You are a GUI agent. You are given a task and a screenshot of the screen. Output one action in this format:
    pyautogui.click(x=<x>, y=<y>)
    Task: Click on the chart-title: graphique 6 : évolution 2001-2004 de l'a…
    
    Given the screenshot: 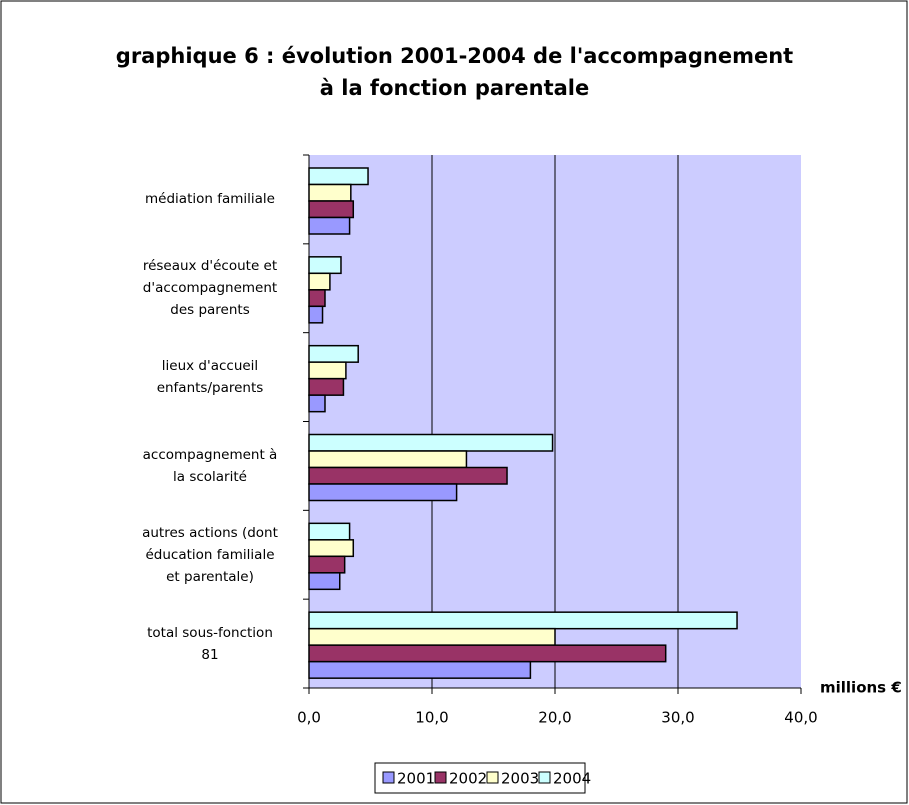 What is the action you would take?
    pyautogui.click(x=454, y=72)
    